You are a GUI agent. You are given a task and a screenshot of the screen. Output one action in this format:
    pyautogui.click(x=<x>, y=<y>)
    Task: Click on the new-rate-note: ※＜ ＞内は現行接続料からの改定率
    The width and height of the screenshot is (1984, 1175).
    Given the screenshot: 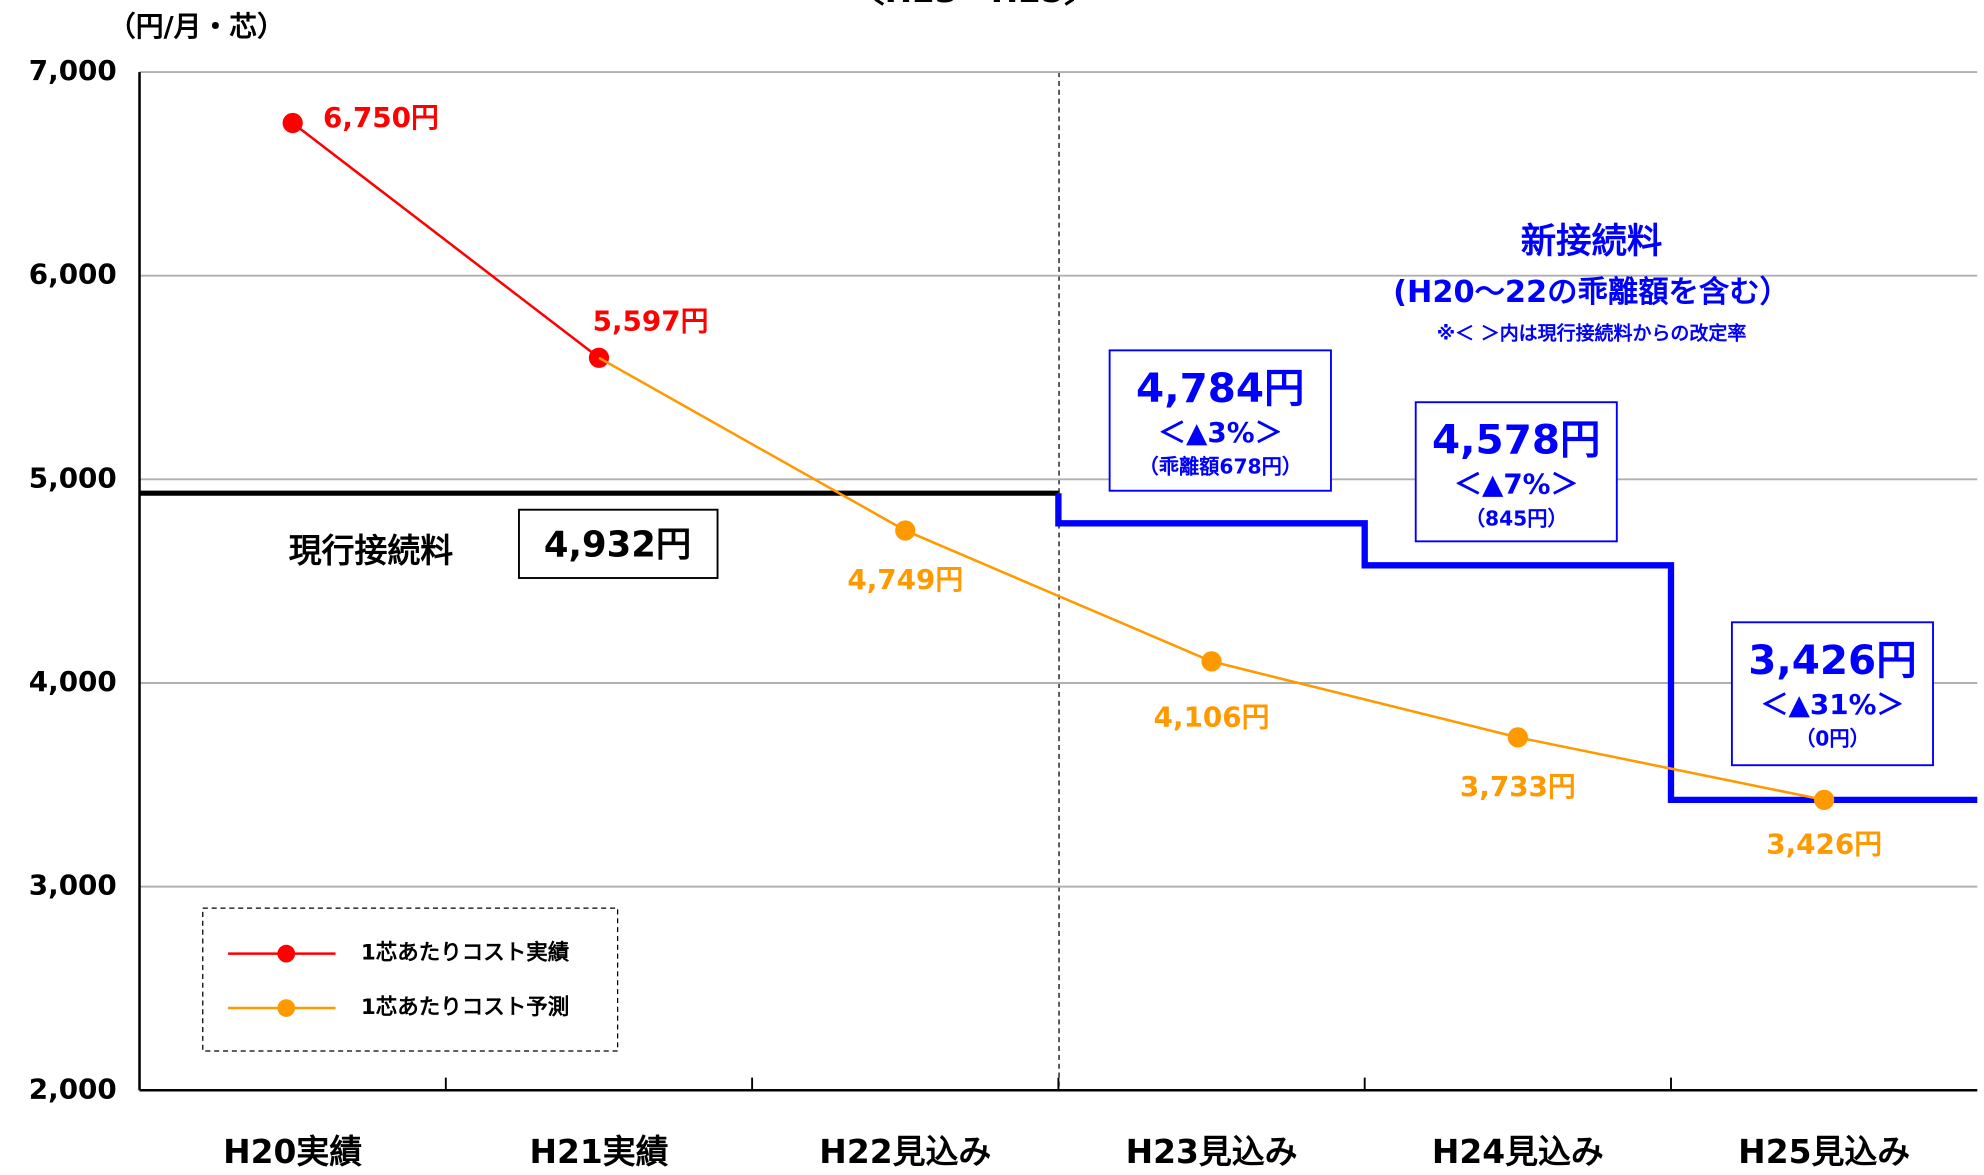 What is the action you would take?
    pyautogui.click(x=1592, y=332)
    